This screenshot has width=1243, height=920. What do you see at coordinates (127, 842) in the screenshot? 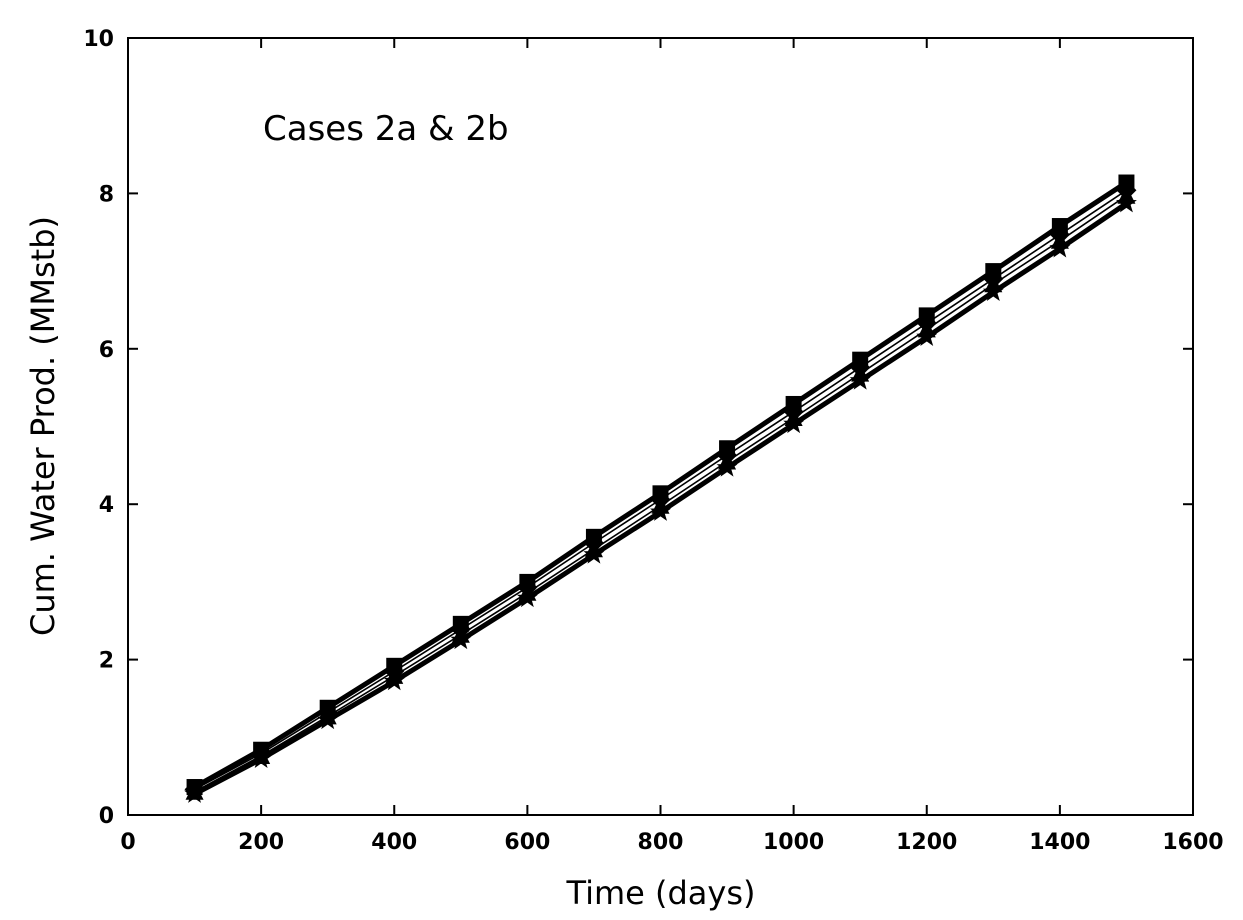
I see `x-tick-label: 0` at bounding box center [127, 842].